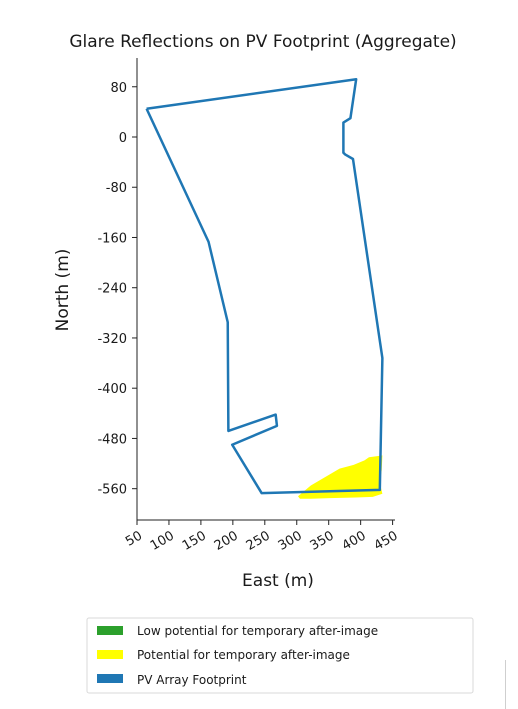 The image size is (518, 709). What do you see at coordinates (112, 238) in the screenshot?
I see `y-tick-label: -160` at bounding box center [112, 238].